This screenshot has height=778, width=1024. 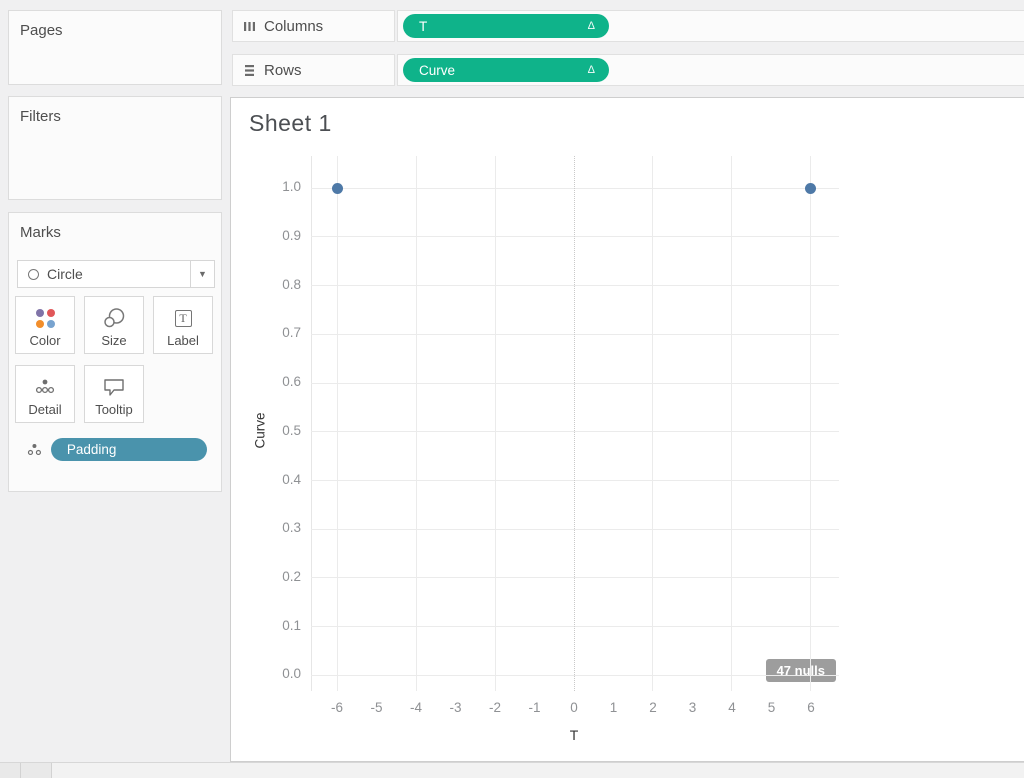 What do you see at coordinates (40, 232) in the screenshot?
I see `marks-title: Marks` at bounding box center [40, 232].